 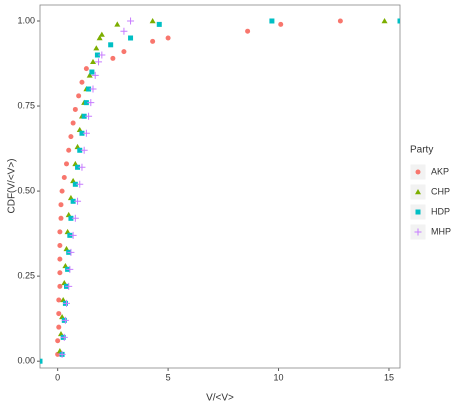 I want to click on y-tick-label: 0.00, so click(x=26, y=361).